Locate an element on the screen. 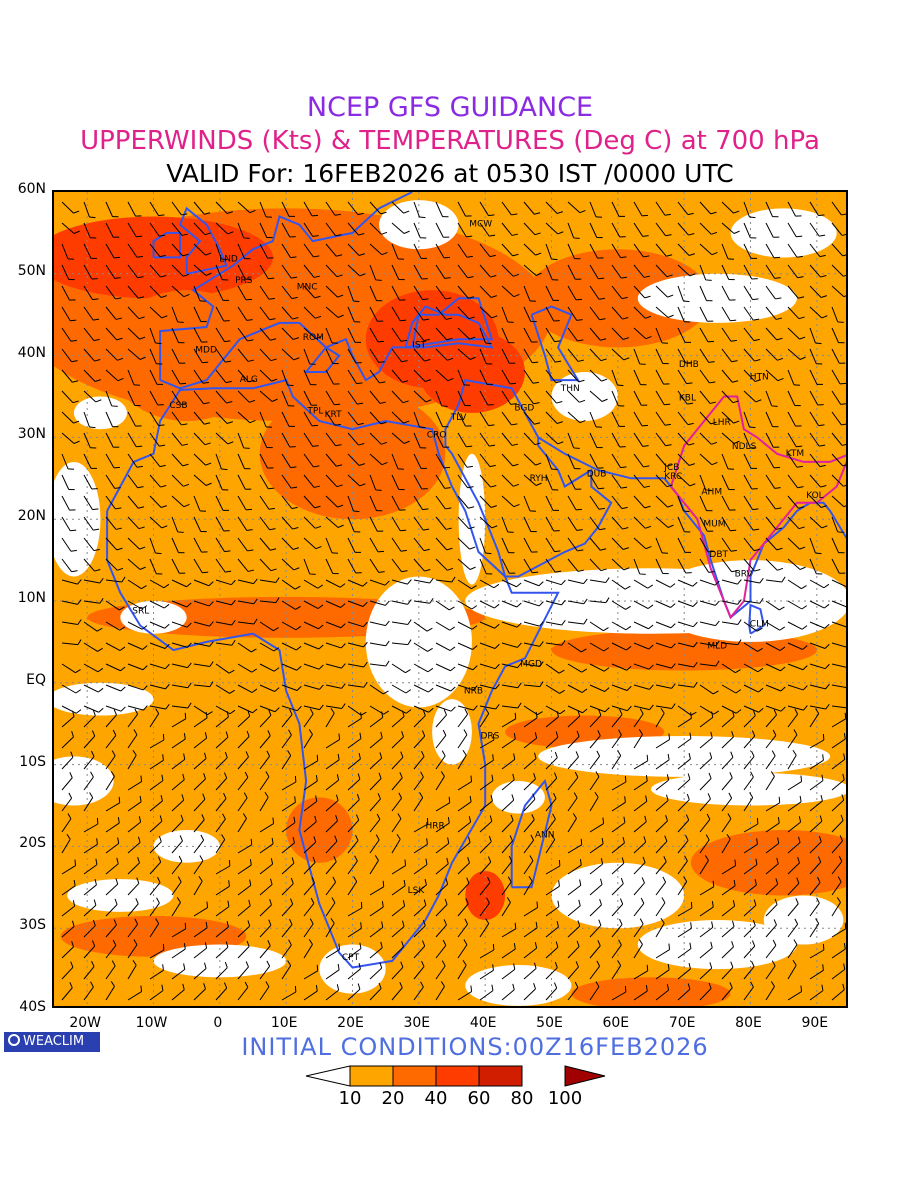 Image resolution: width=900 pixels, height=1200 pixels. lon-label: 60E is located at coordinates (616, 1023).